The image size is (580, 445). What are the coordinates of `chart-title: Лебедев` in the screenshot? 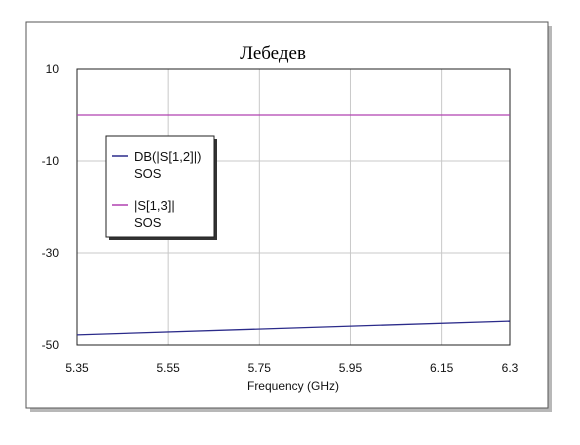 It's located at (273, 53).